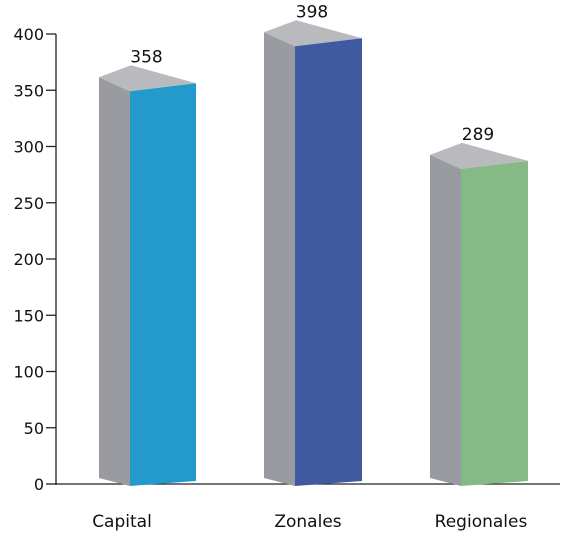 The width and height of the screenshot is (571, 534). What do you see at coordinates (307, 522) in the screenshot?
I see `x-category-label: Zonales` at bounding box center [307, 522].